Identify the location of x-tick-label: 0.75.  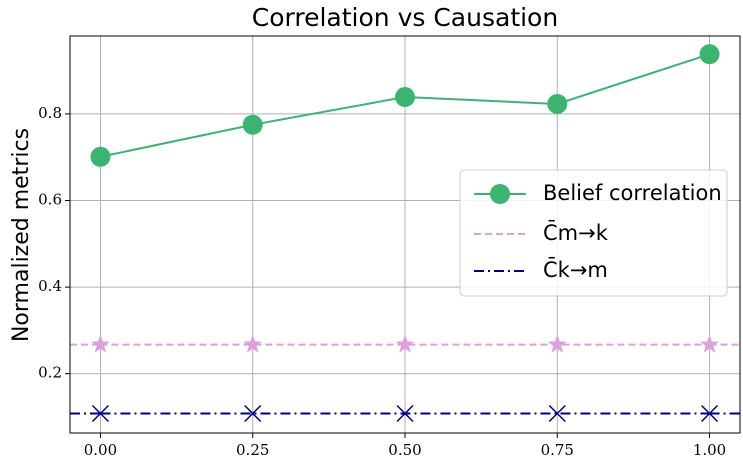
(557, 450).